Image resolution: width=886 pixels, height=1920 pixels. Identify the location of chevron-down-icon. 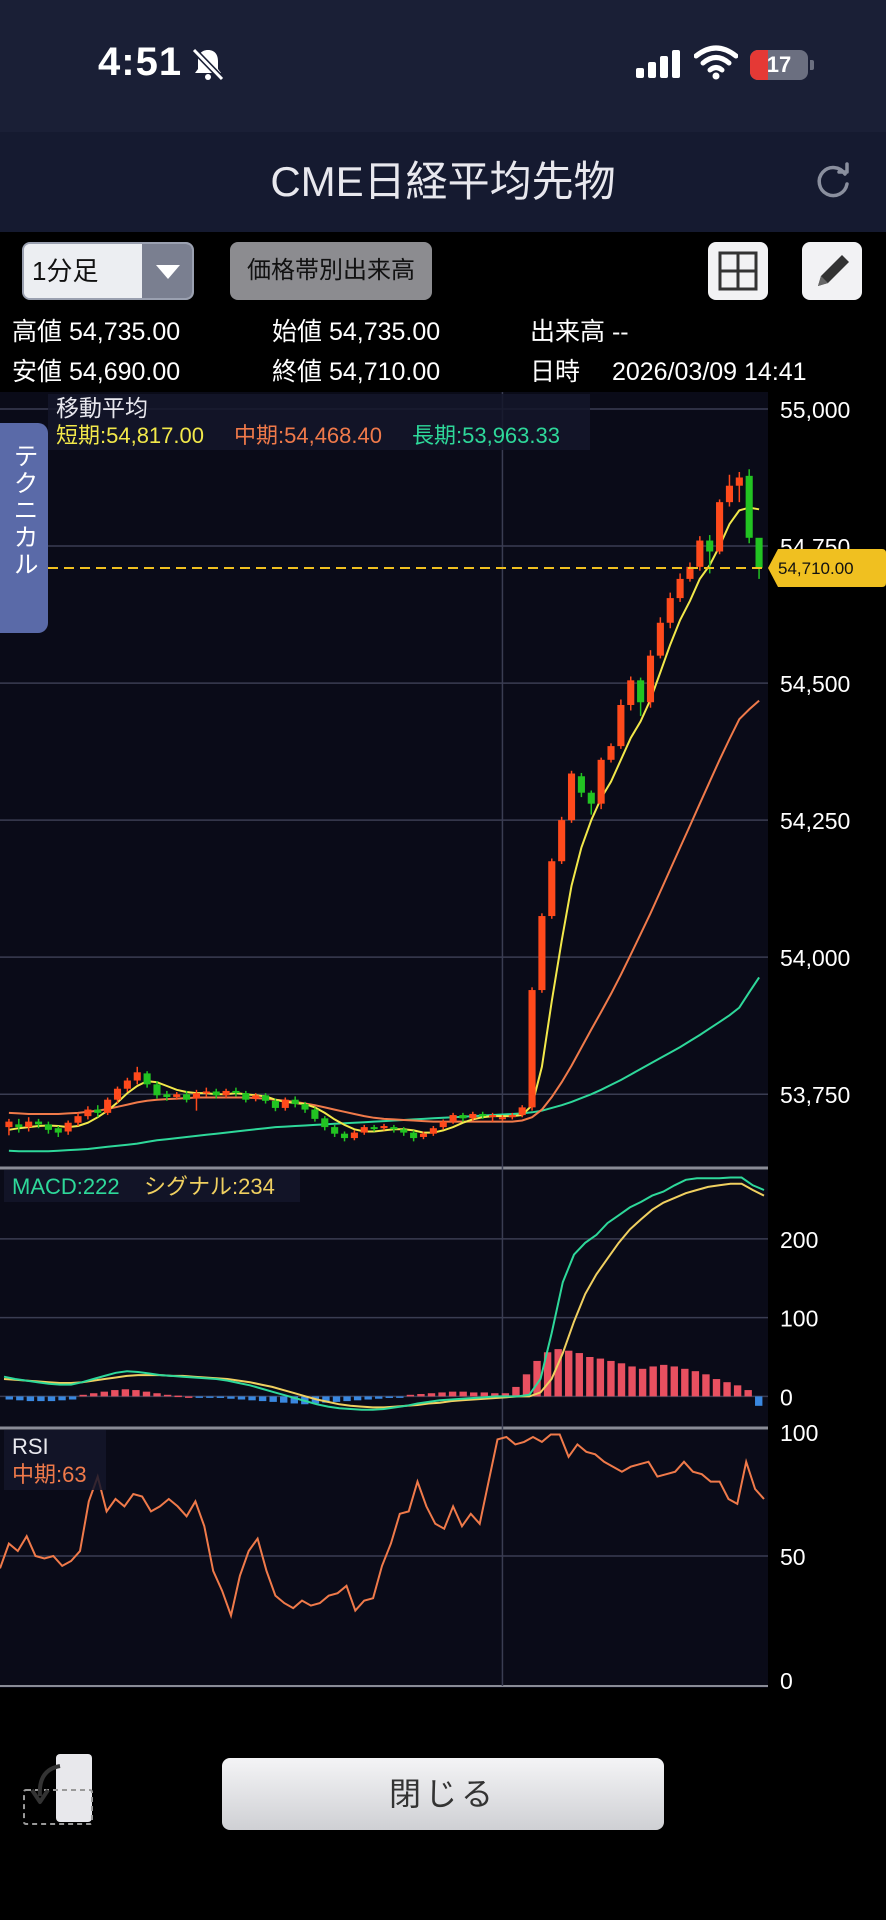
(168, 272).